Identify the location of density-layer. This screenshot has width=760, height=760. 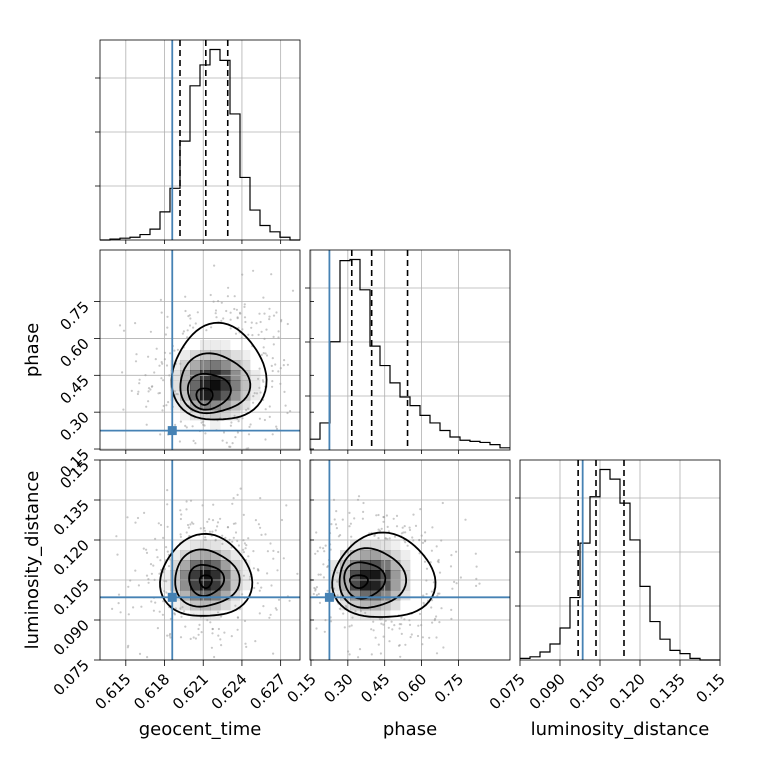
(285, 480).